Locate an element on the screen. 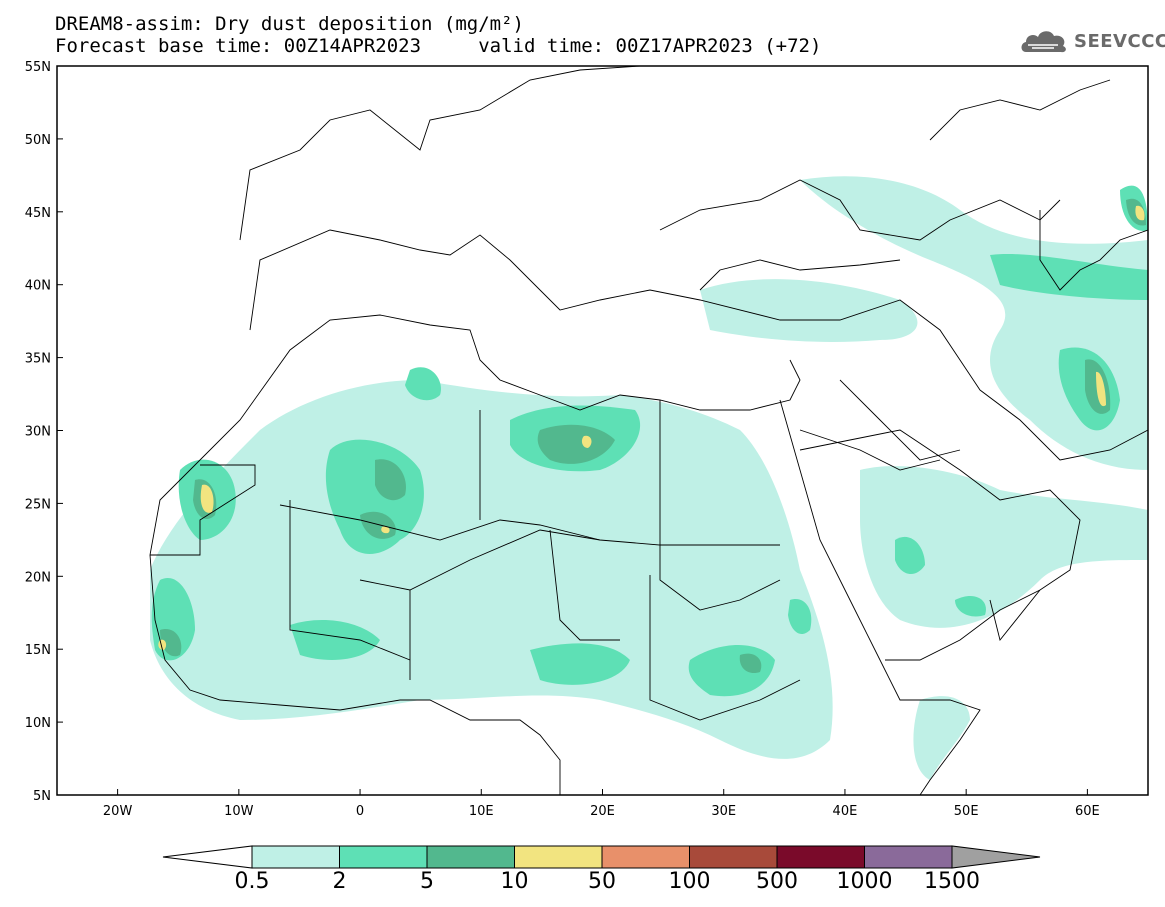 This screenshot has width=1165, height=907. lon-tick-label: 0 is located at coordinates (360, 811).